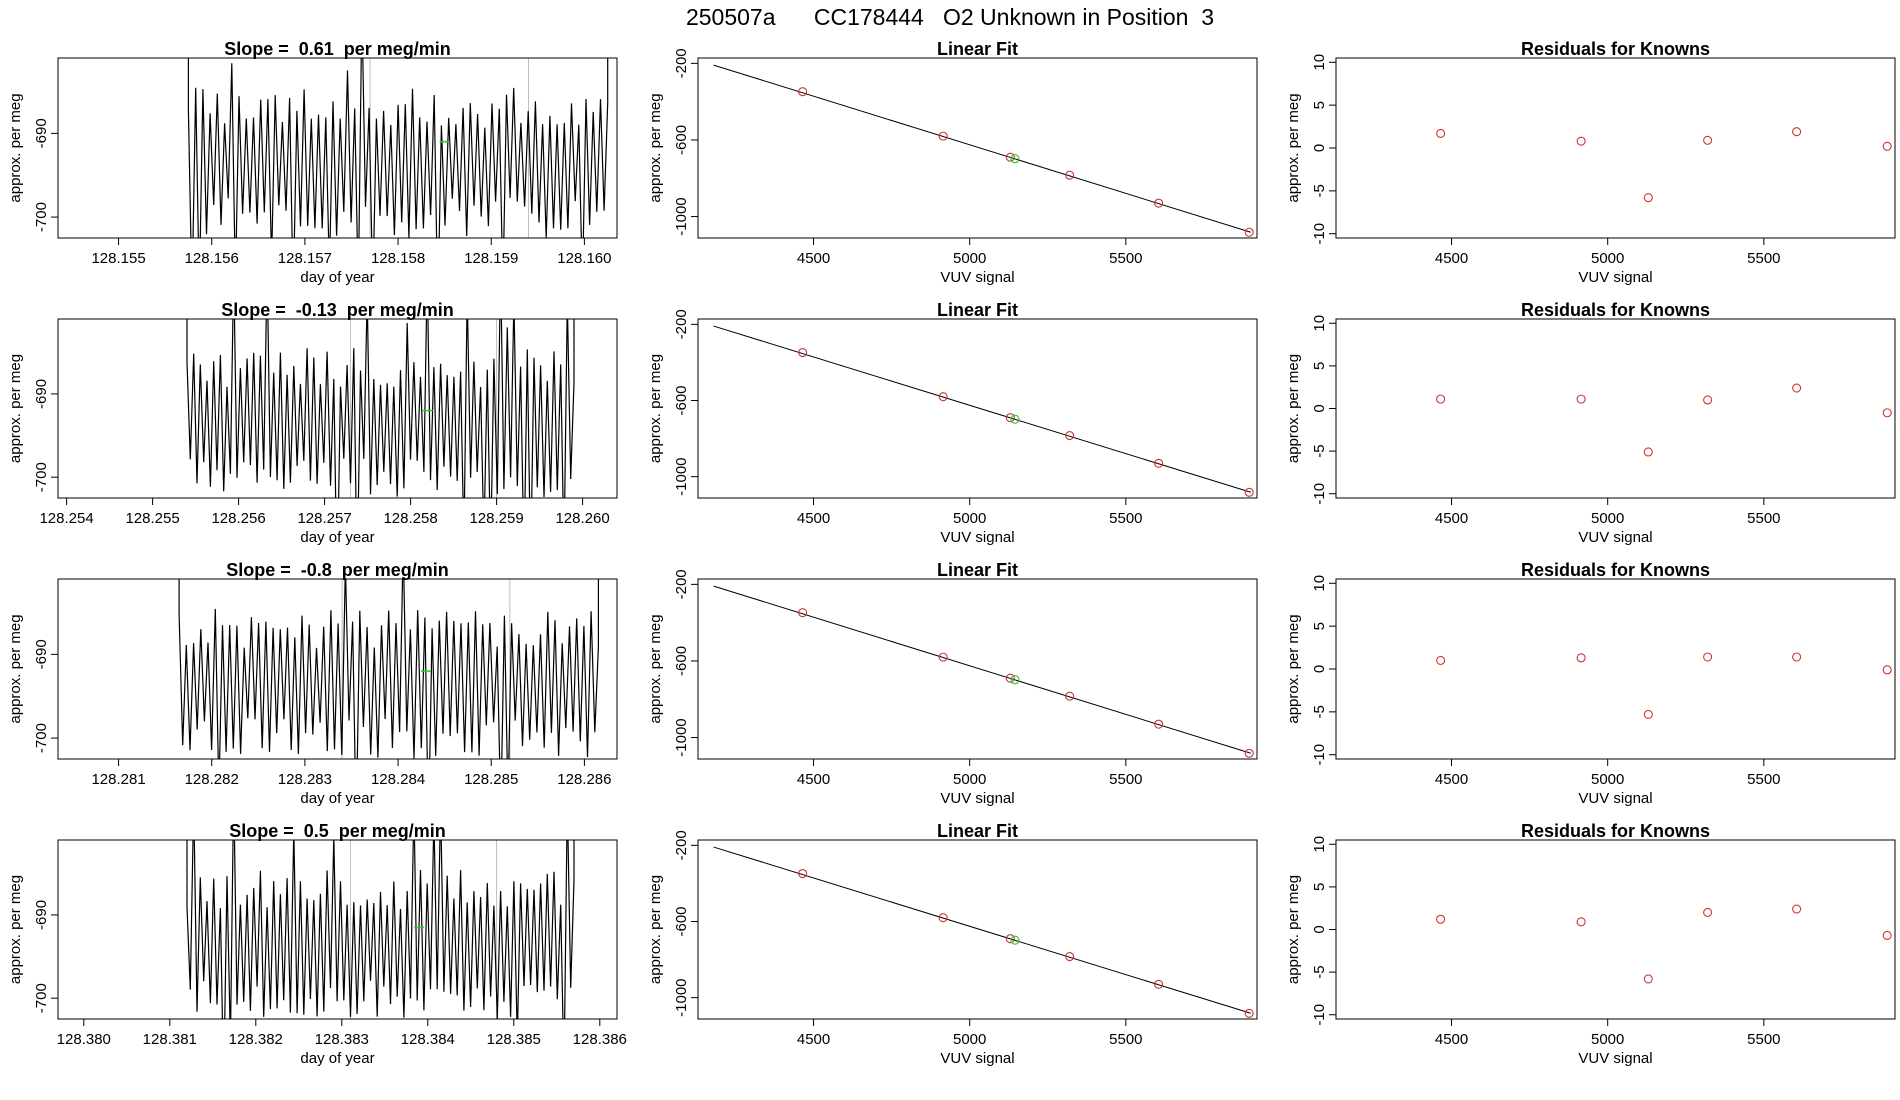  What do you see at coordinates (600, 1039) in the screenshot?
I see `x-tick-label: 128.386` at bounding box center [600, 1039].